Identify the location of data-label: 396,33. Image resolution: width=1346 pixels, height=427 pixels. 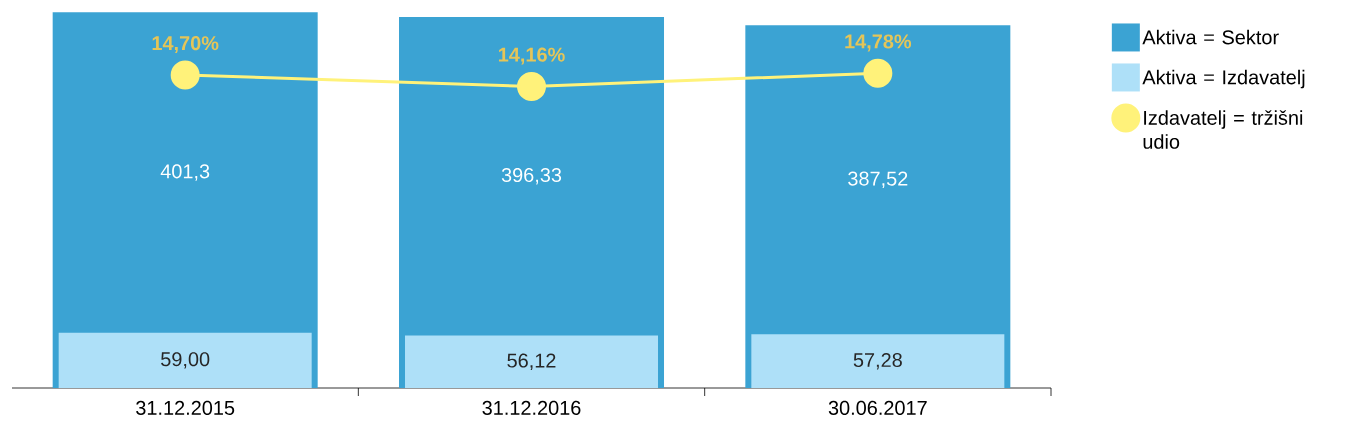
(531, 176).